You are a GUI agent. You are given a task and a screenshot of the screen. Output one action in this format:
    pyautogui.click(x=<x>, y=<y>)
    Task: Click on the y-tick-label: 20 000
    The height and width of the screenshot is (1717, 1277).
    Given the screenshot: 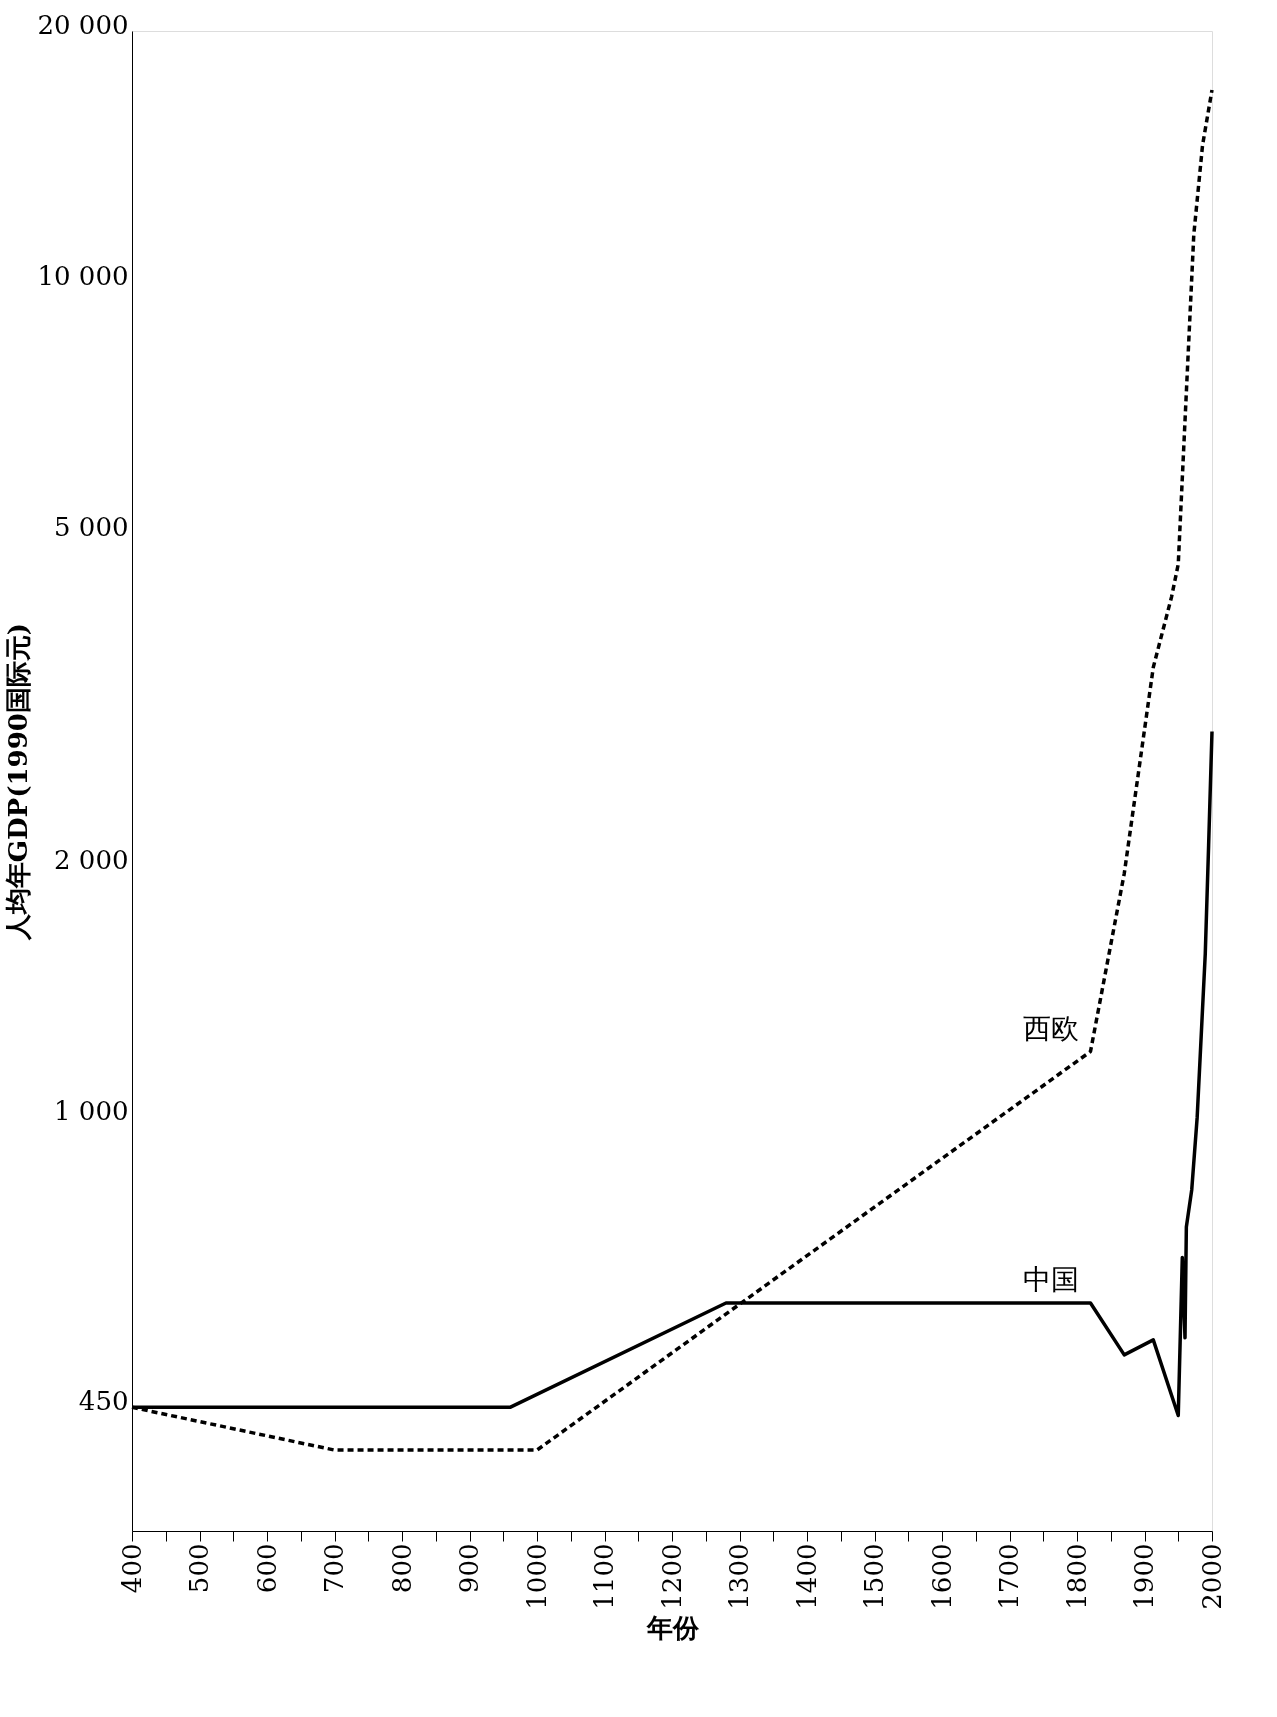 What is the action you would take?
    pyautogui.click(x=83, y=24)
    